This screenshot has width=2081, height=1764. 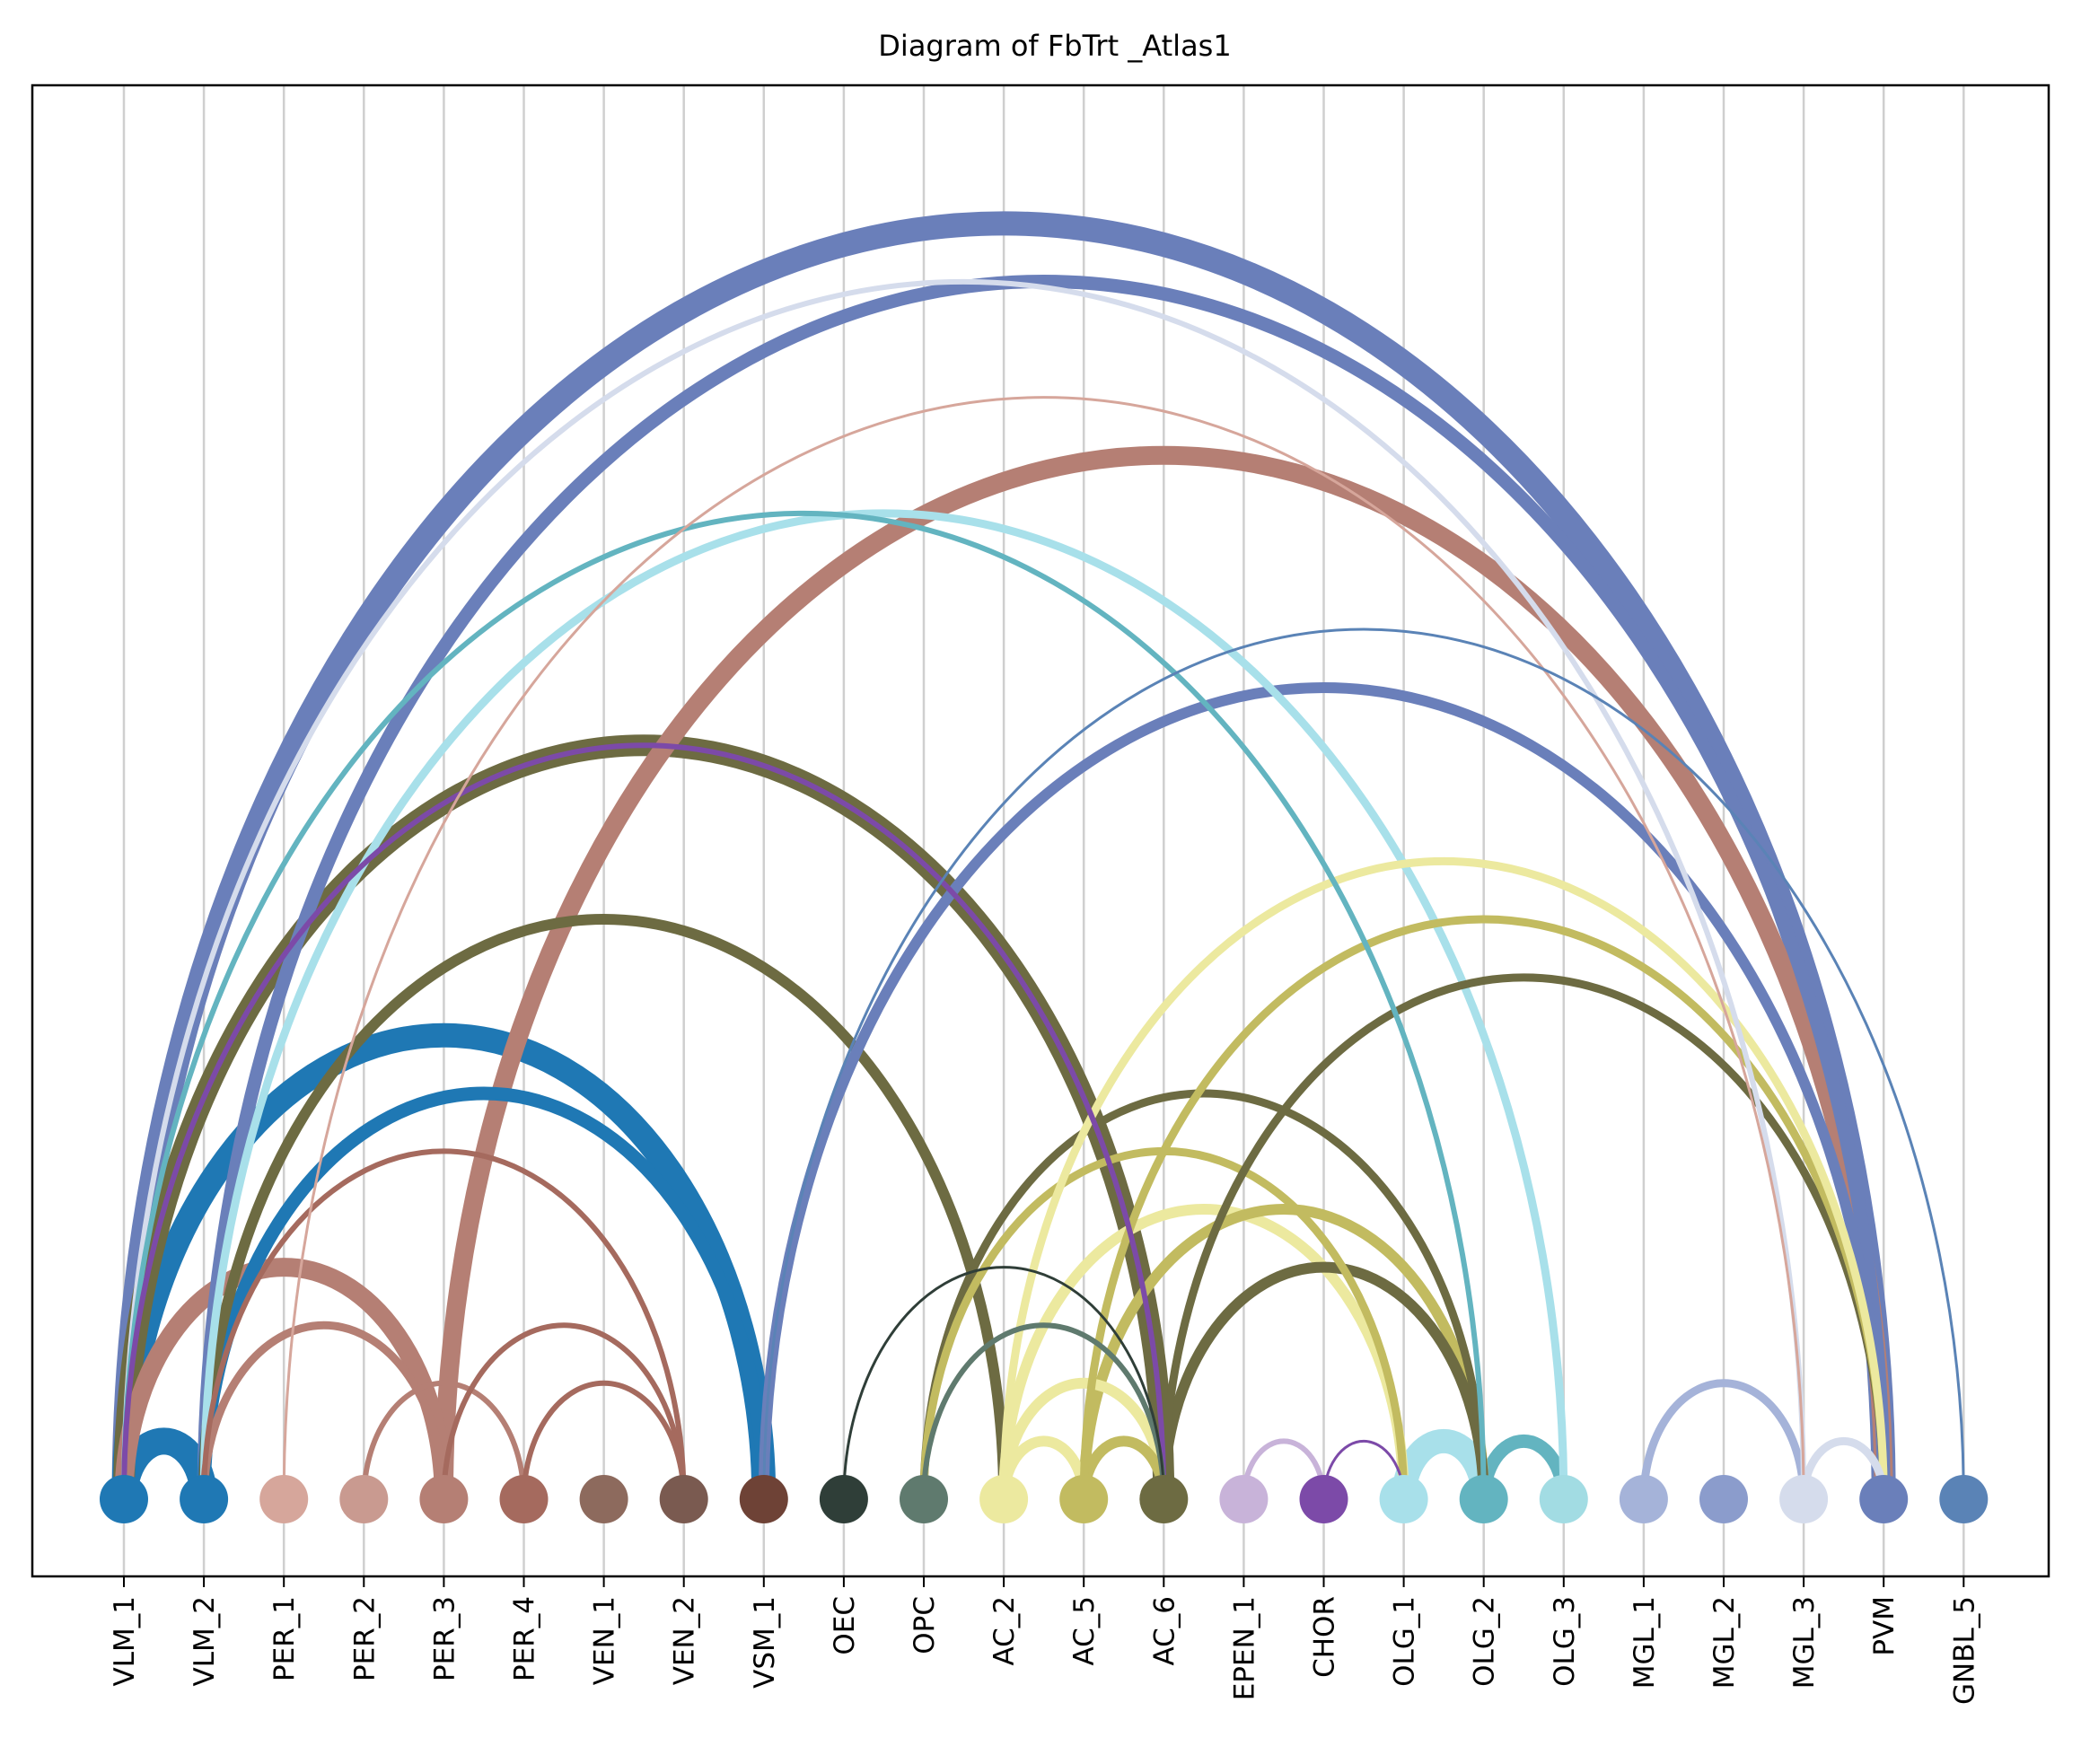 What do you see at coordinates (843, 1499) in the screenshot?
I see `node-oec` at bounding box center [843, 1499].